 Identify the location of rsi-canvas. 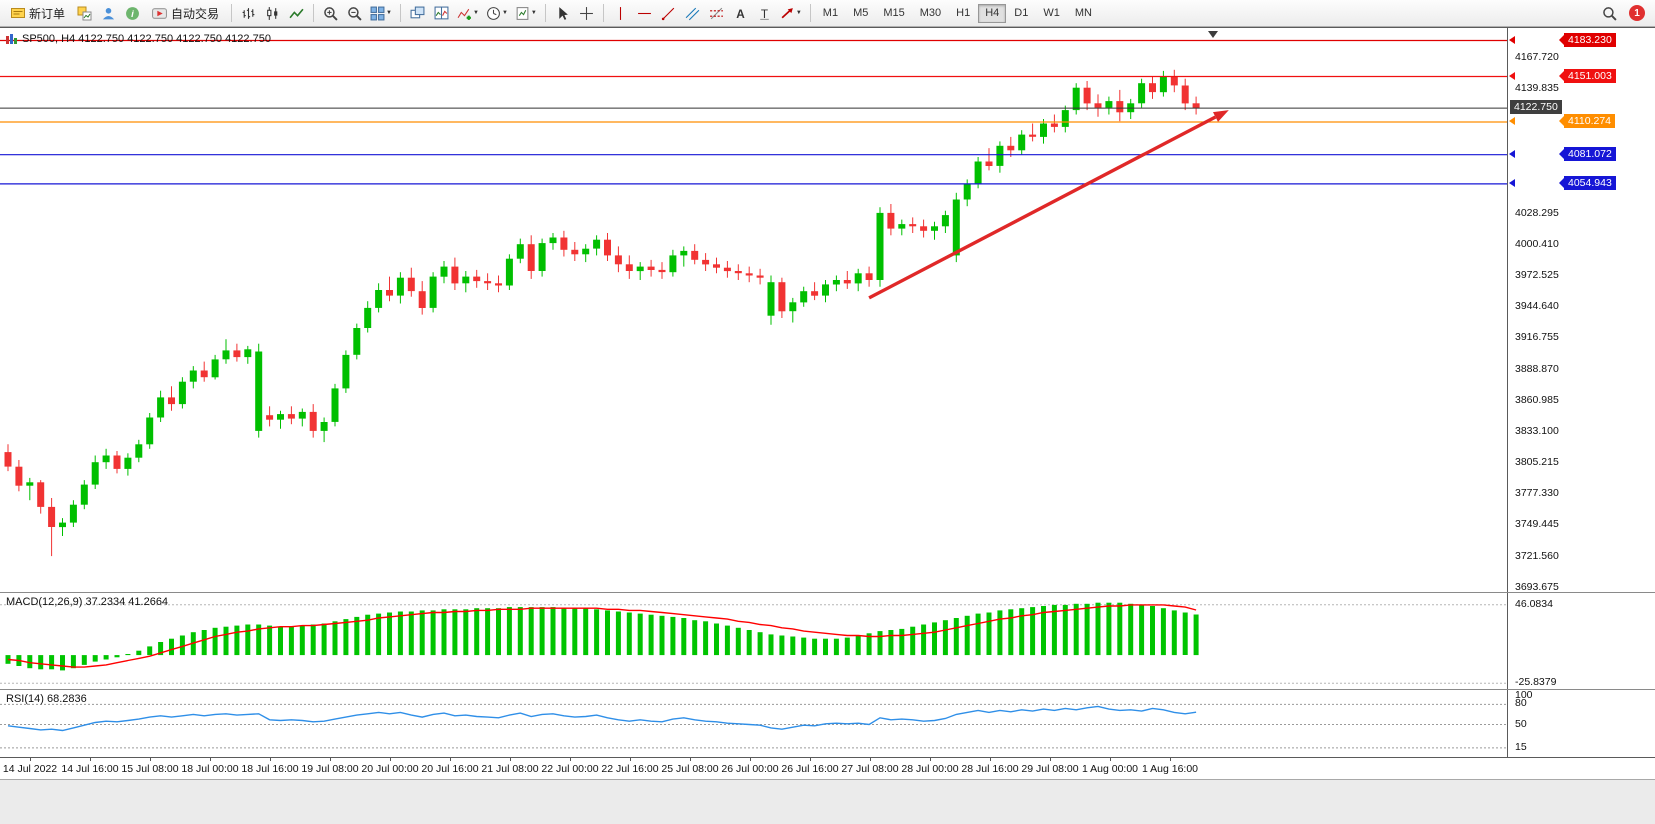
(753, 724).